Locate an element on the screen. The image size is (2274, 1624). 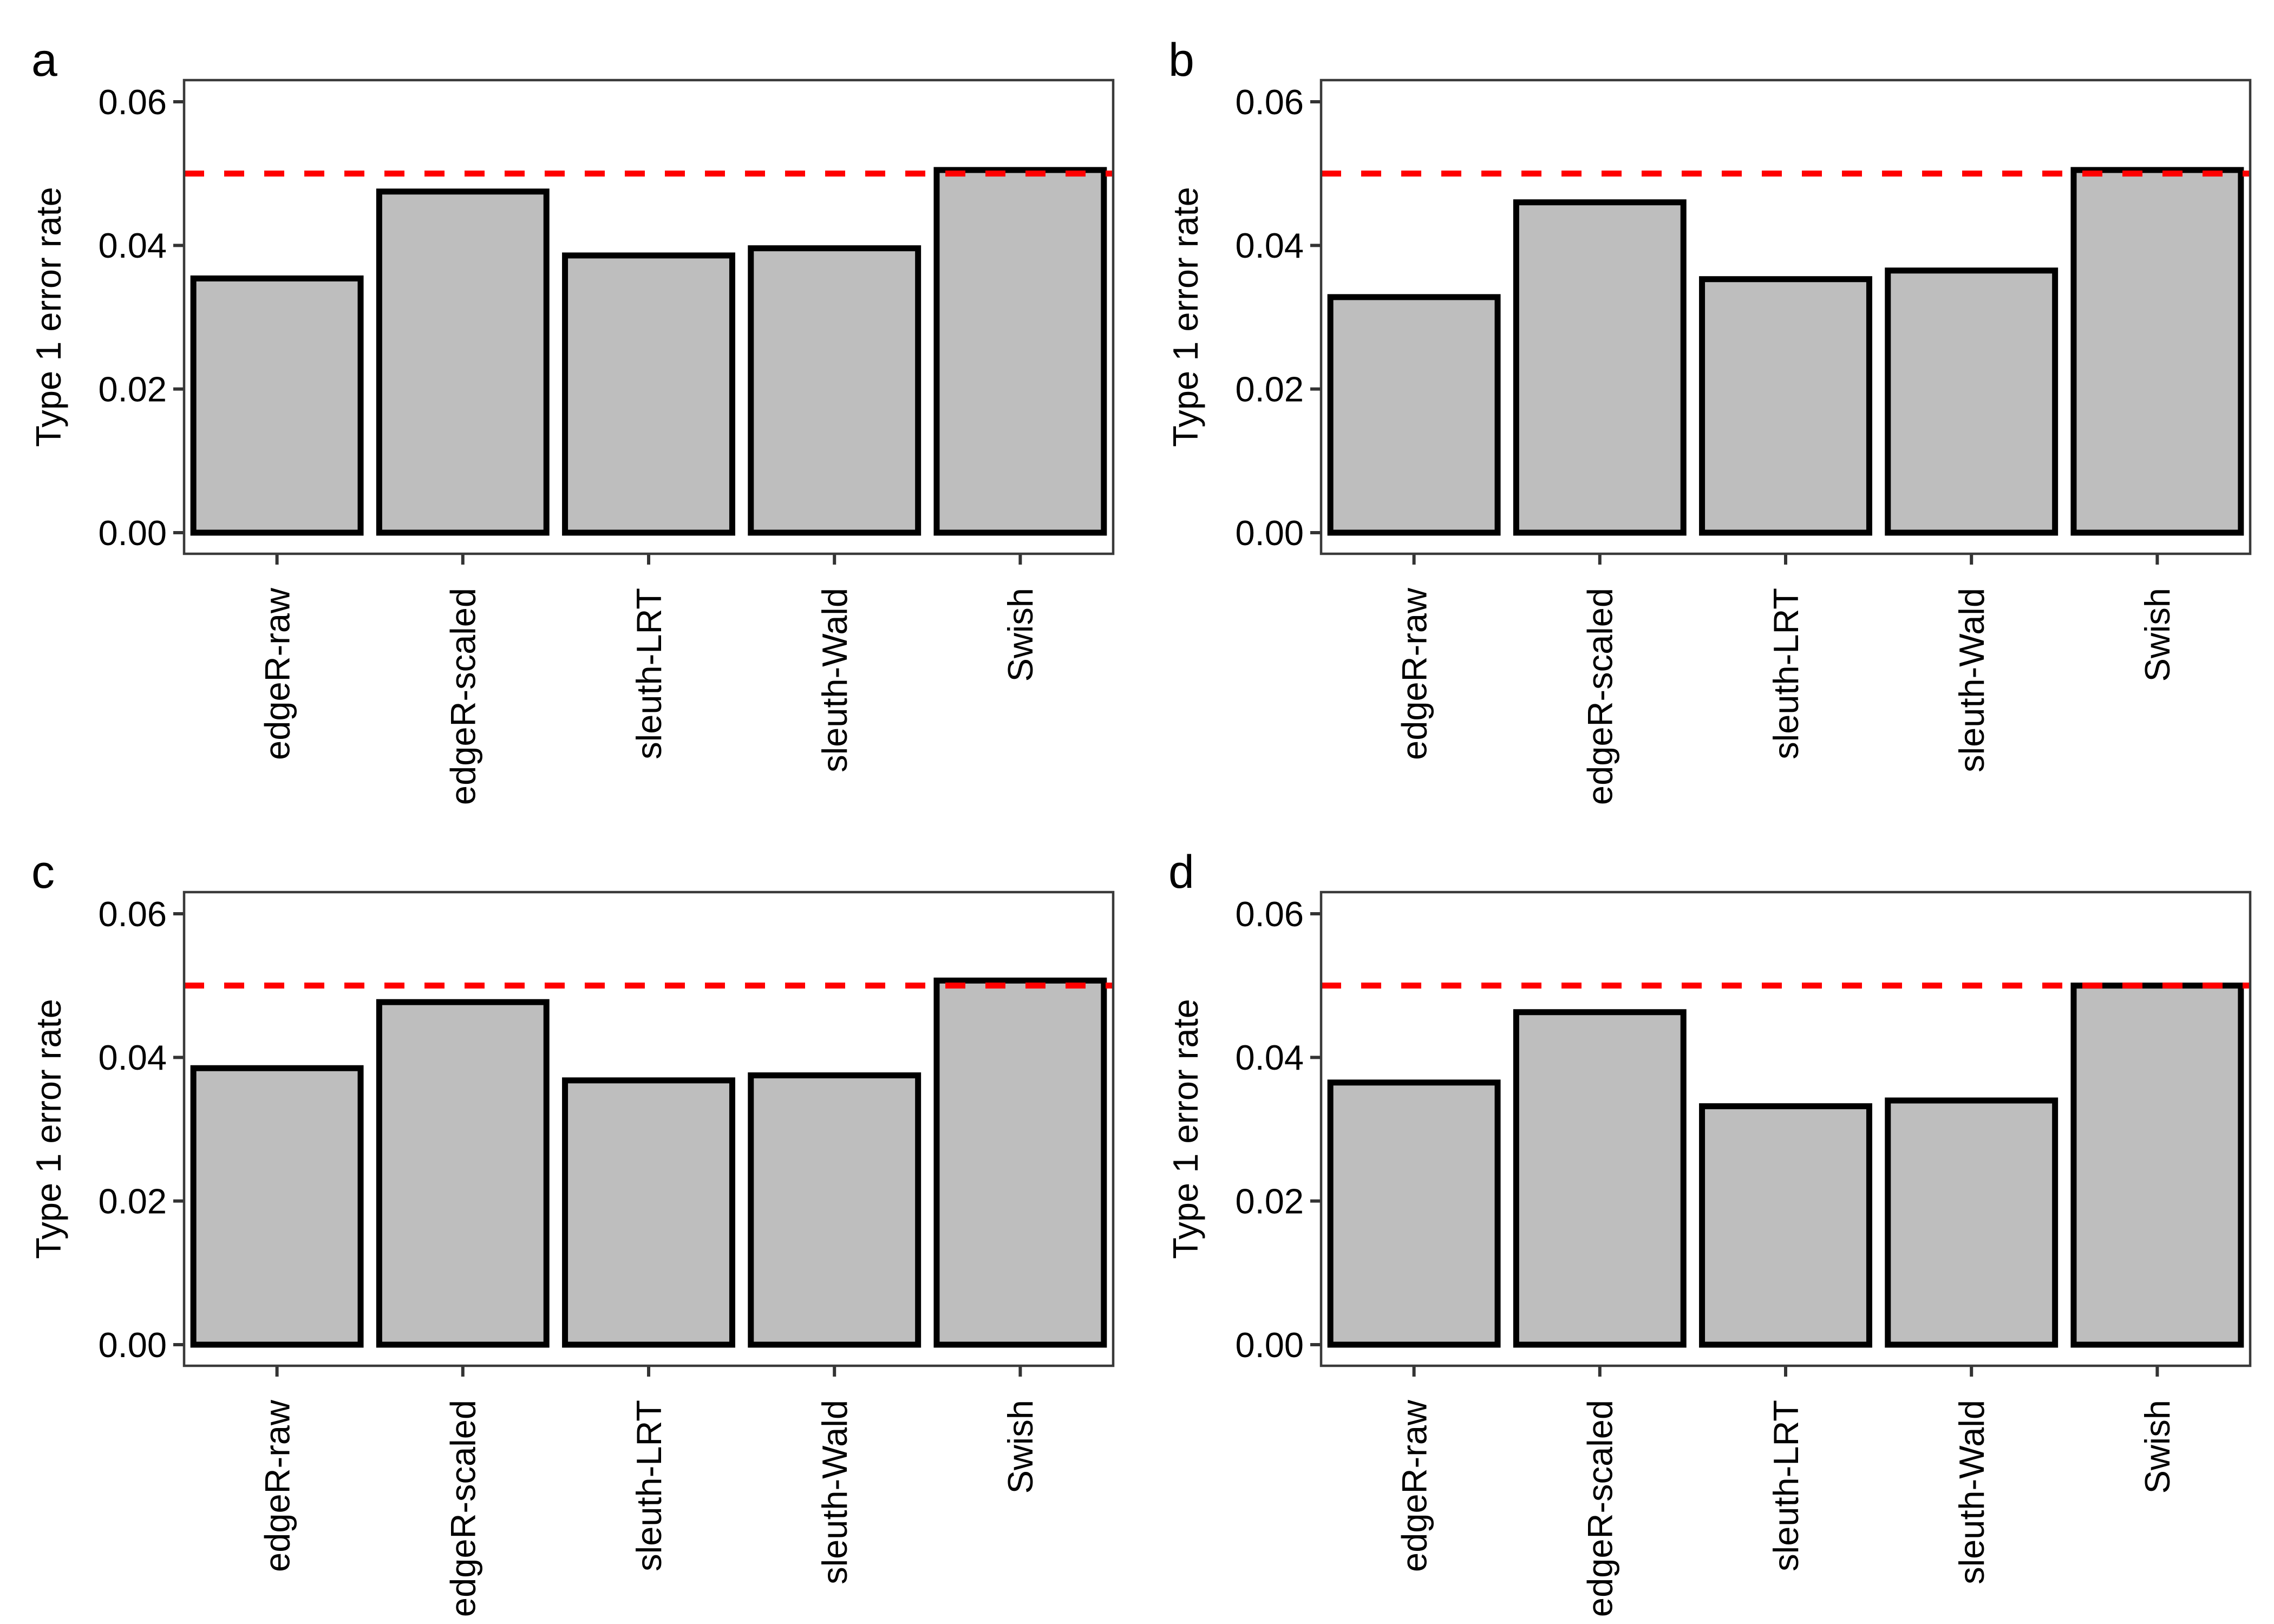
panel-letter: d is located at coordinates (1181, 872).